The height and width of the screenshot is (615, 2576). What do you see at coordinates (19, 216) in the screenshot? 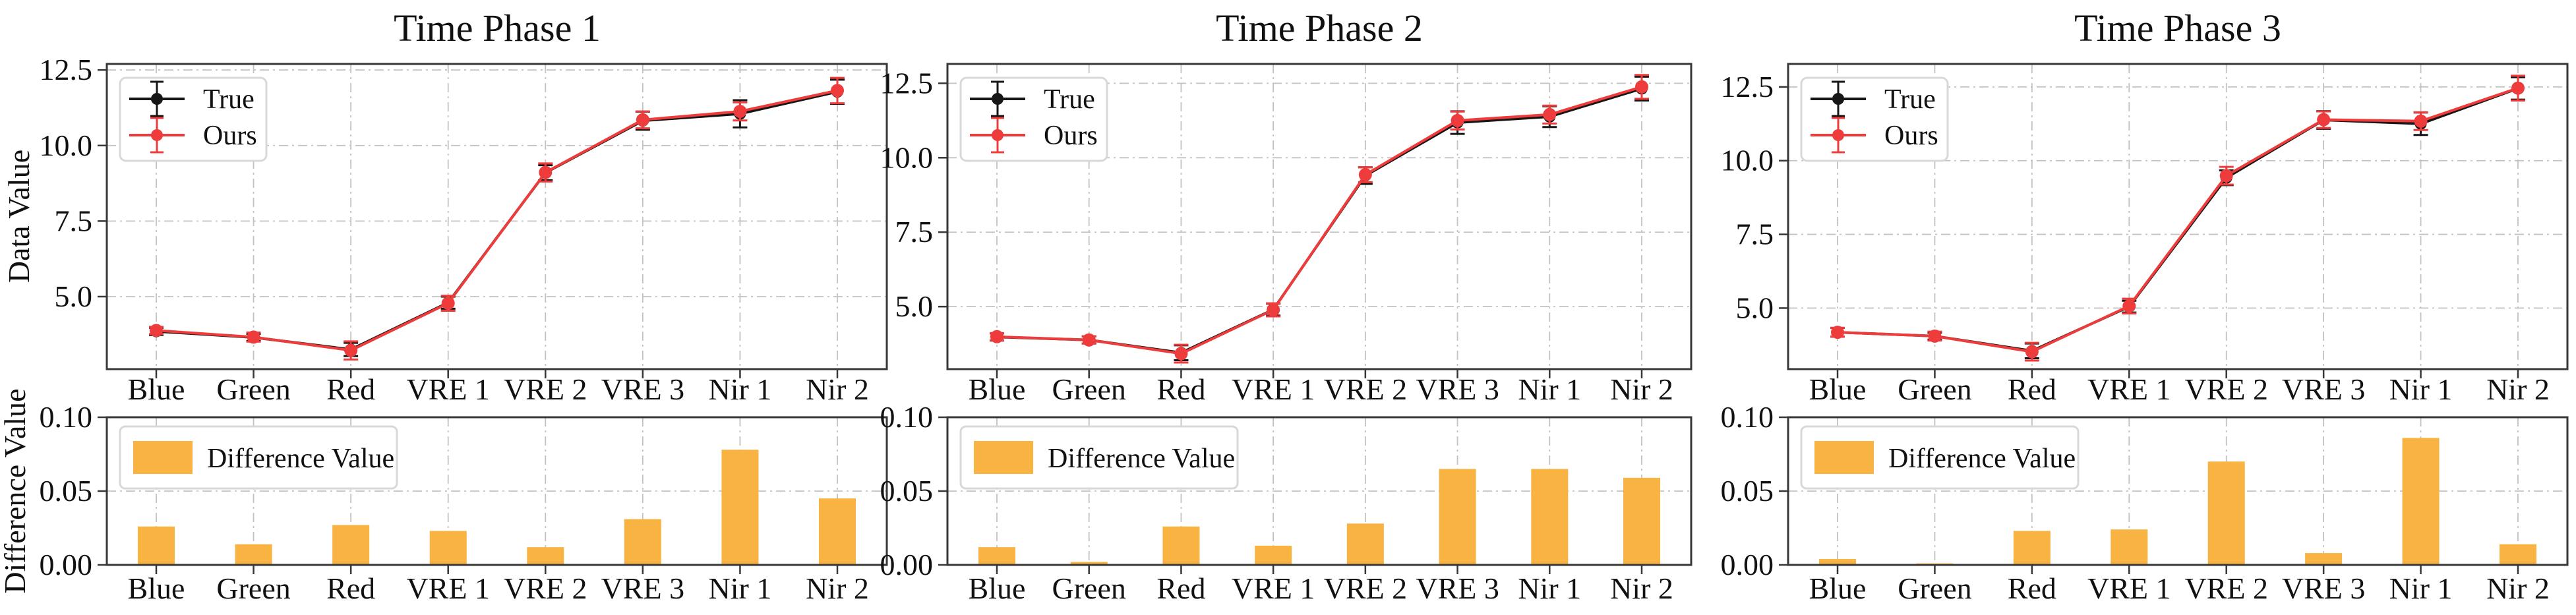
I see `y-axis-label-data-value: Data Value` at bounding box center [19, 216].